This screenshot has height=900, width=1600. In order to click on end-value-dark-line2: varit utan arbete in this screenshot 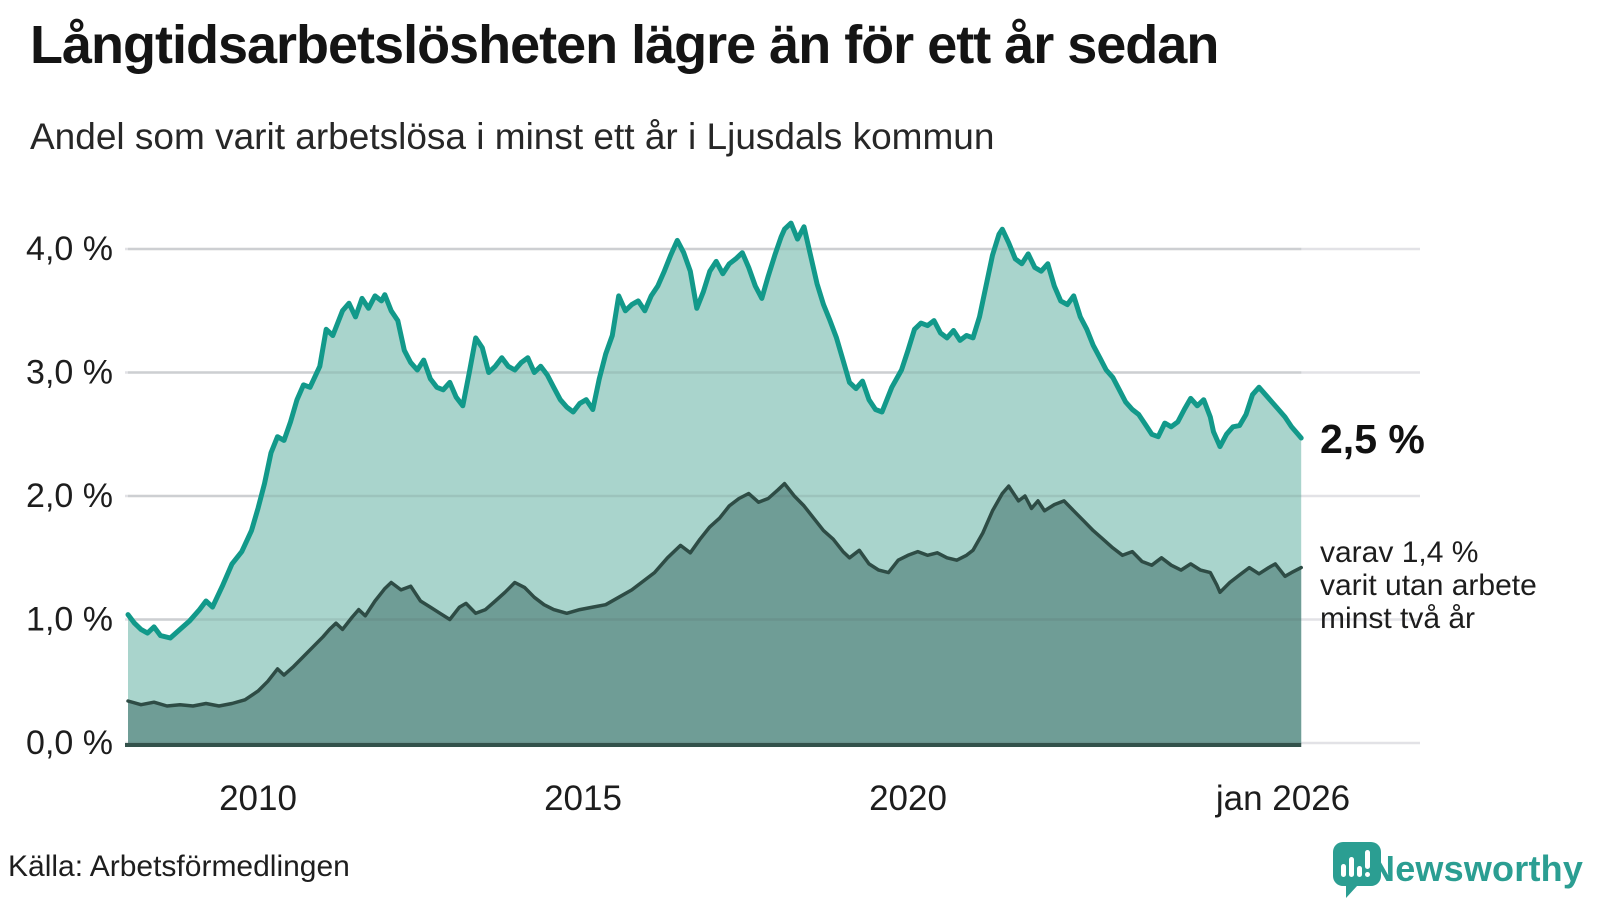, I will do `click(1428, 585)`.